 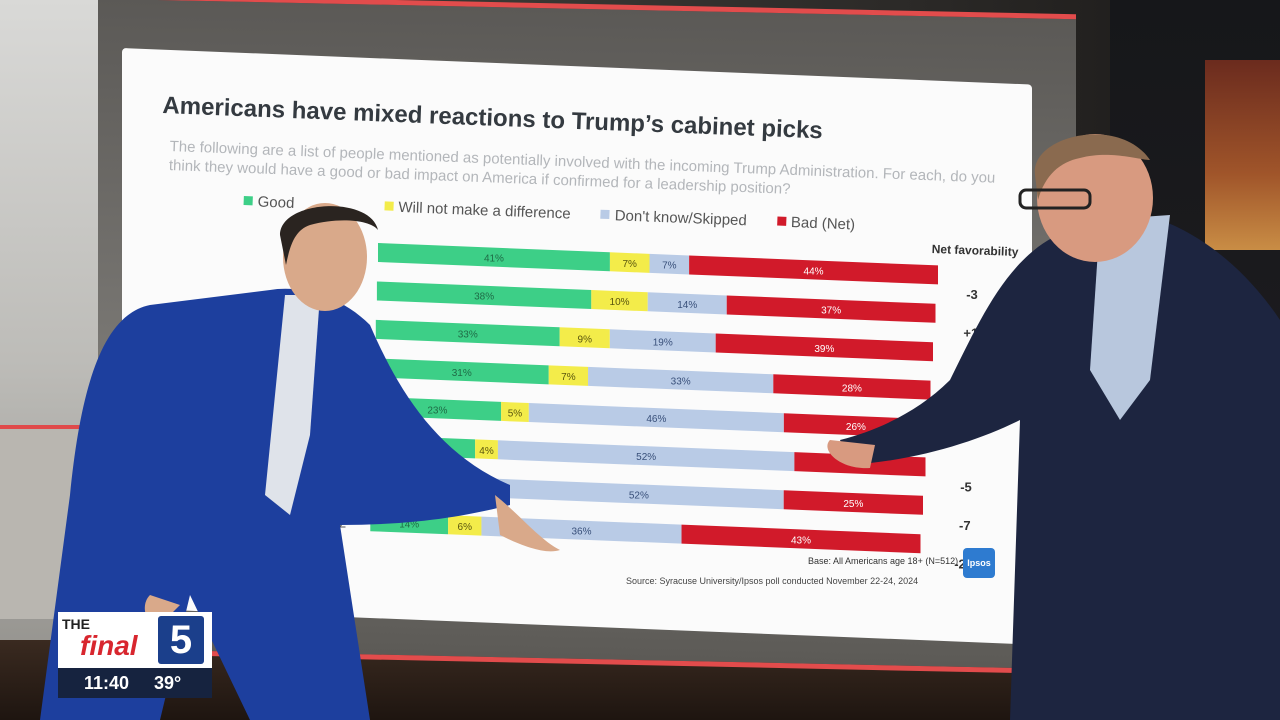 What do you see at coordinates (883, 561) in the screenshot?
I see `chart-base-note: Base: All Americans age 18+ (N=512)` at bounding box center [883, 561].